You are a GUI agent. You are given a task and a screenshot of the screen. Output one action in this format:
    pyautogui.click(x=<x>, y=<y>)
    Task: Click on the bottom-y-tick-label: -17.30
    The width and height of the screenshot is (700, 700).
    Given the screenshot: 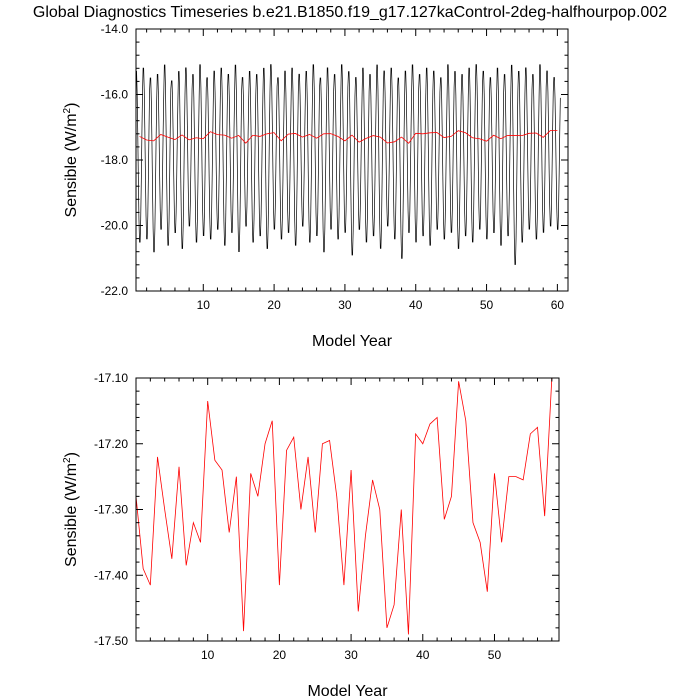 What is the action you would take?
    pyautogui.click(x=111, y=510)
    